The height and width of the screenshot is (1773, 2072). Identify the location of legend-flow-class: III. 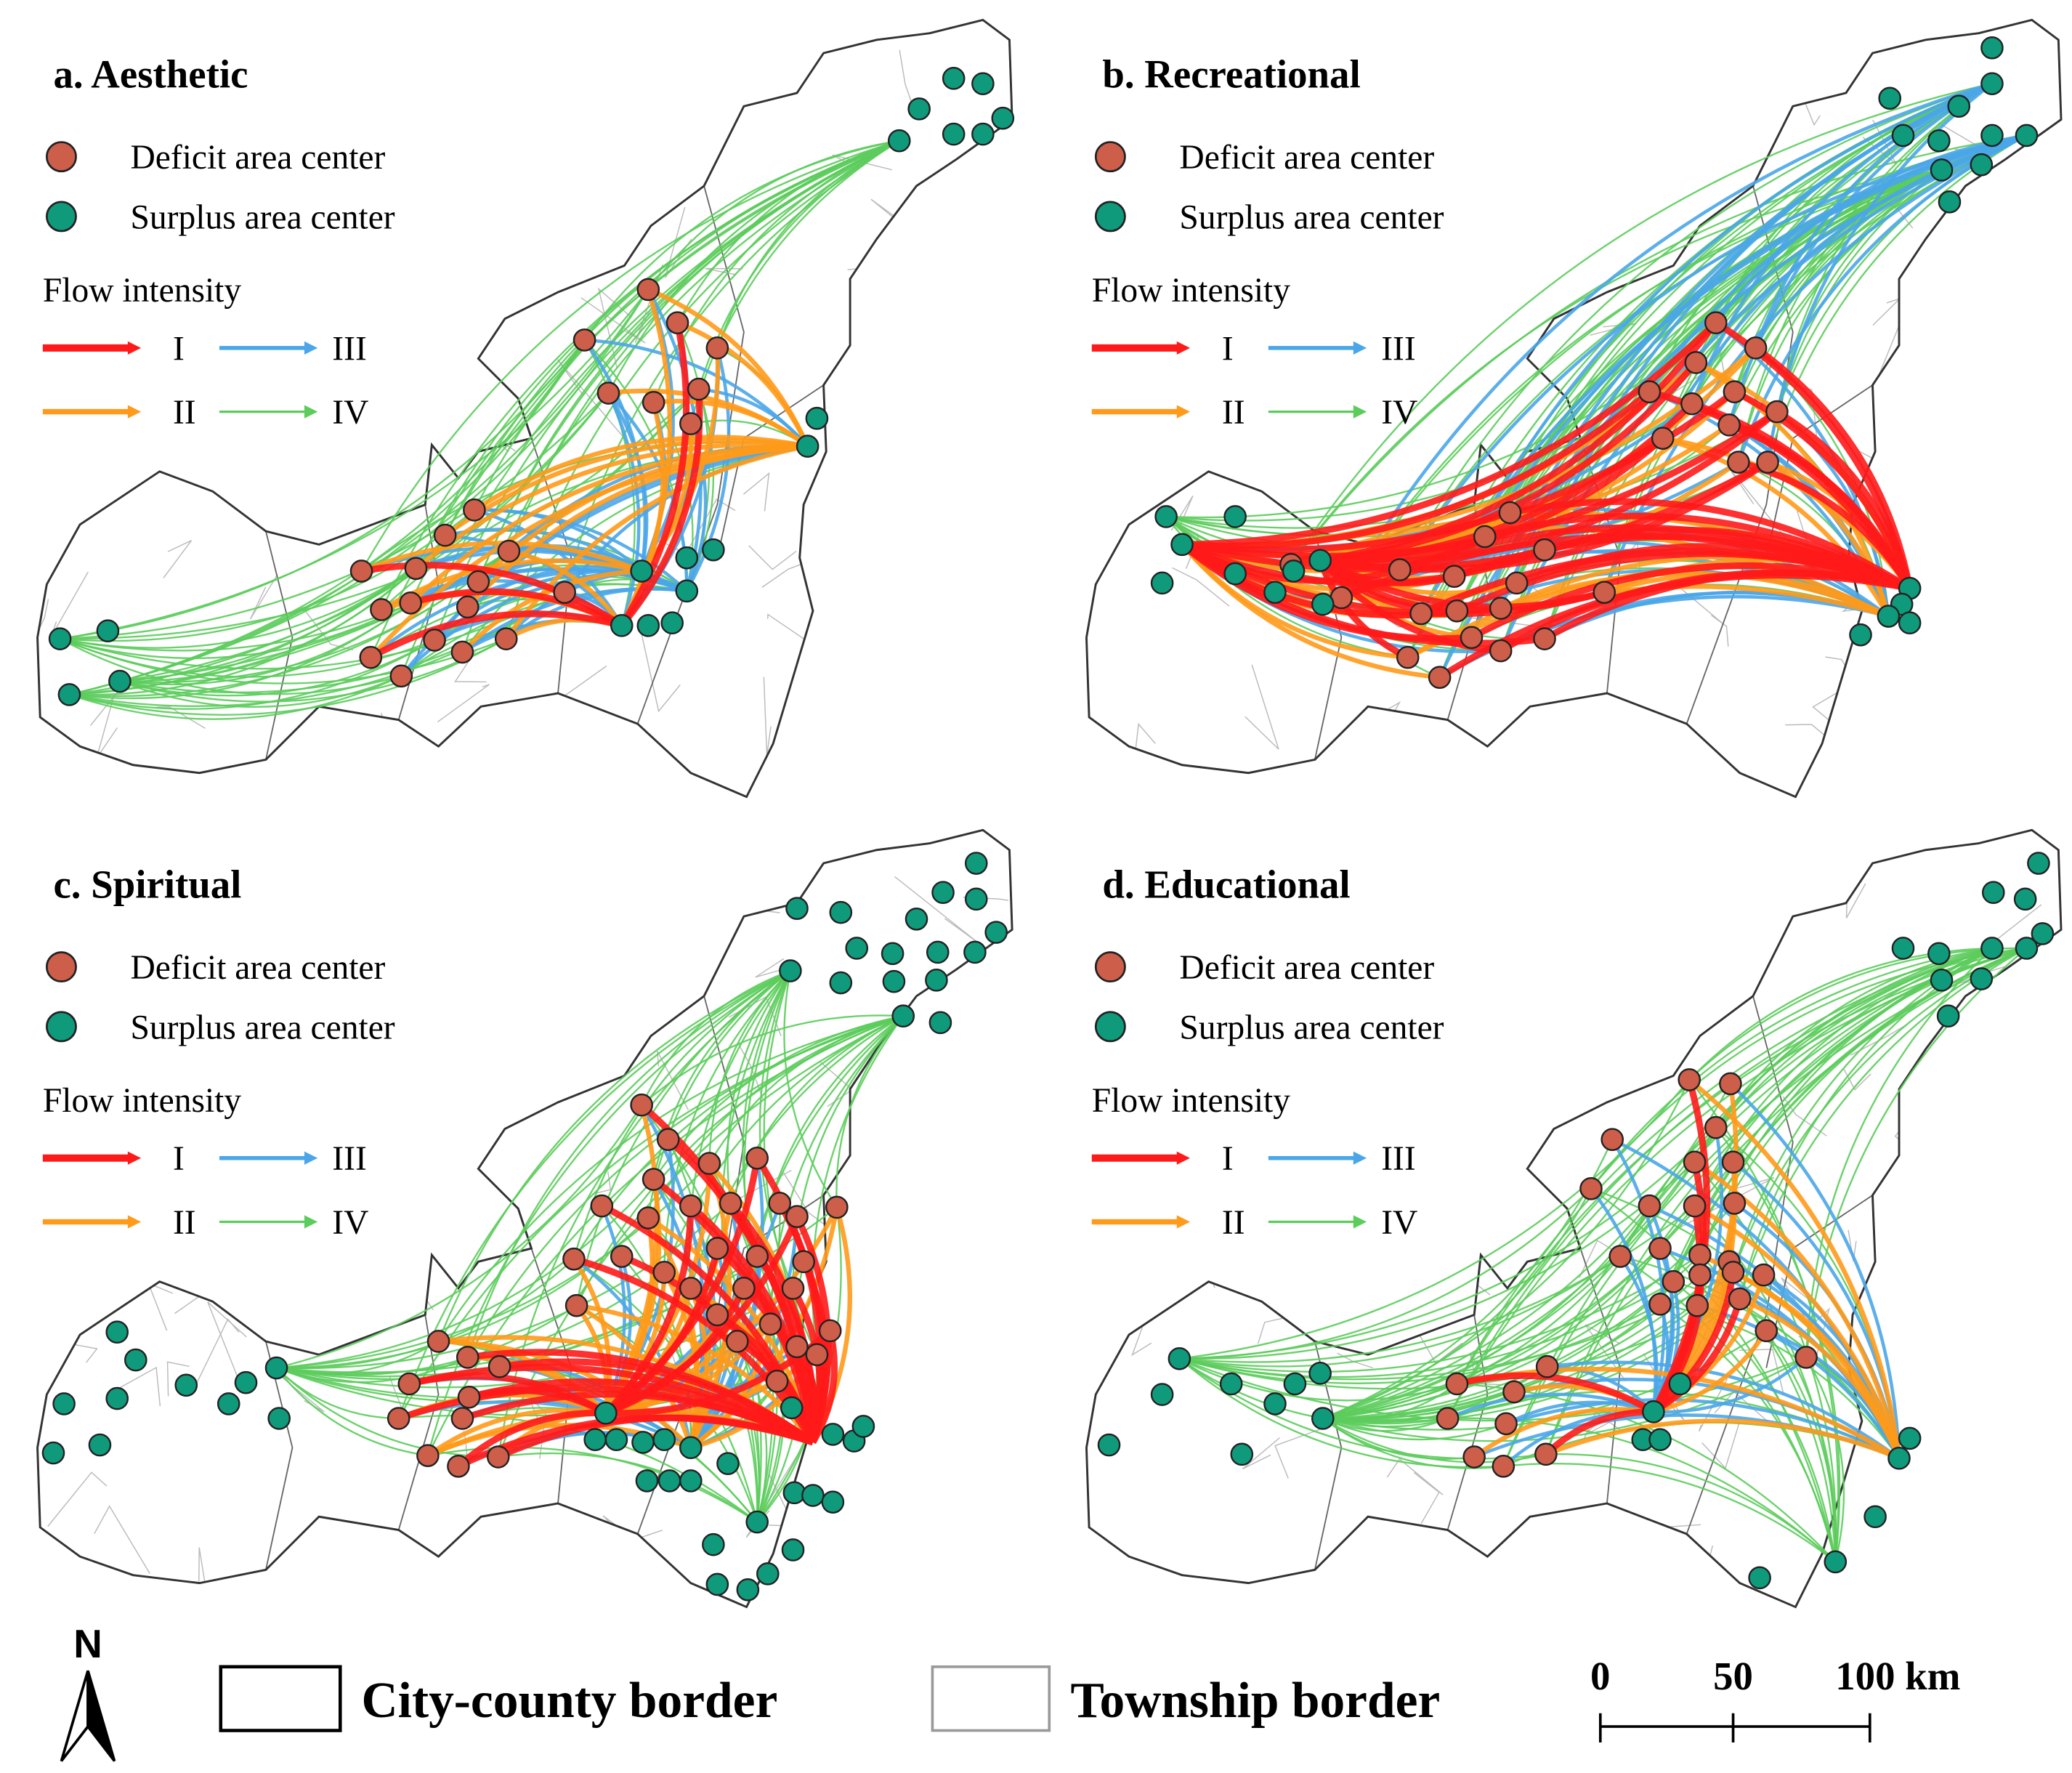
(349, 1159).